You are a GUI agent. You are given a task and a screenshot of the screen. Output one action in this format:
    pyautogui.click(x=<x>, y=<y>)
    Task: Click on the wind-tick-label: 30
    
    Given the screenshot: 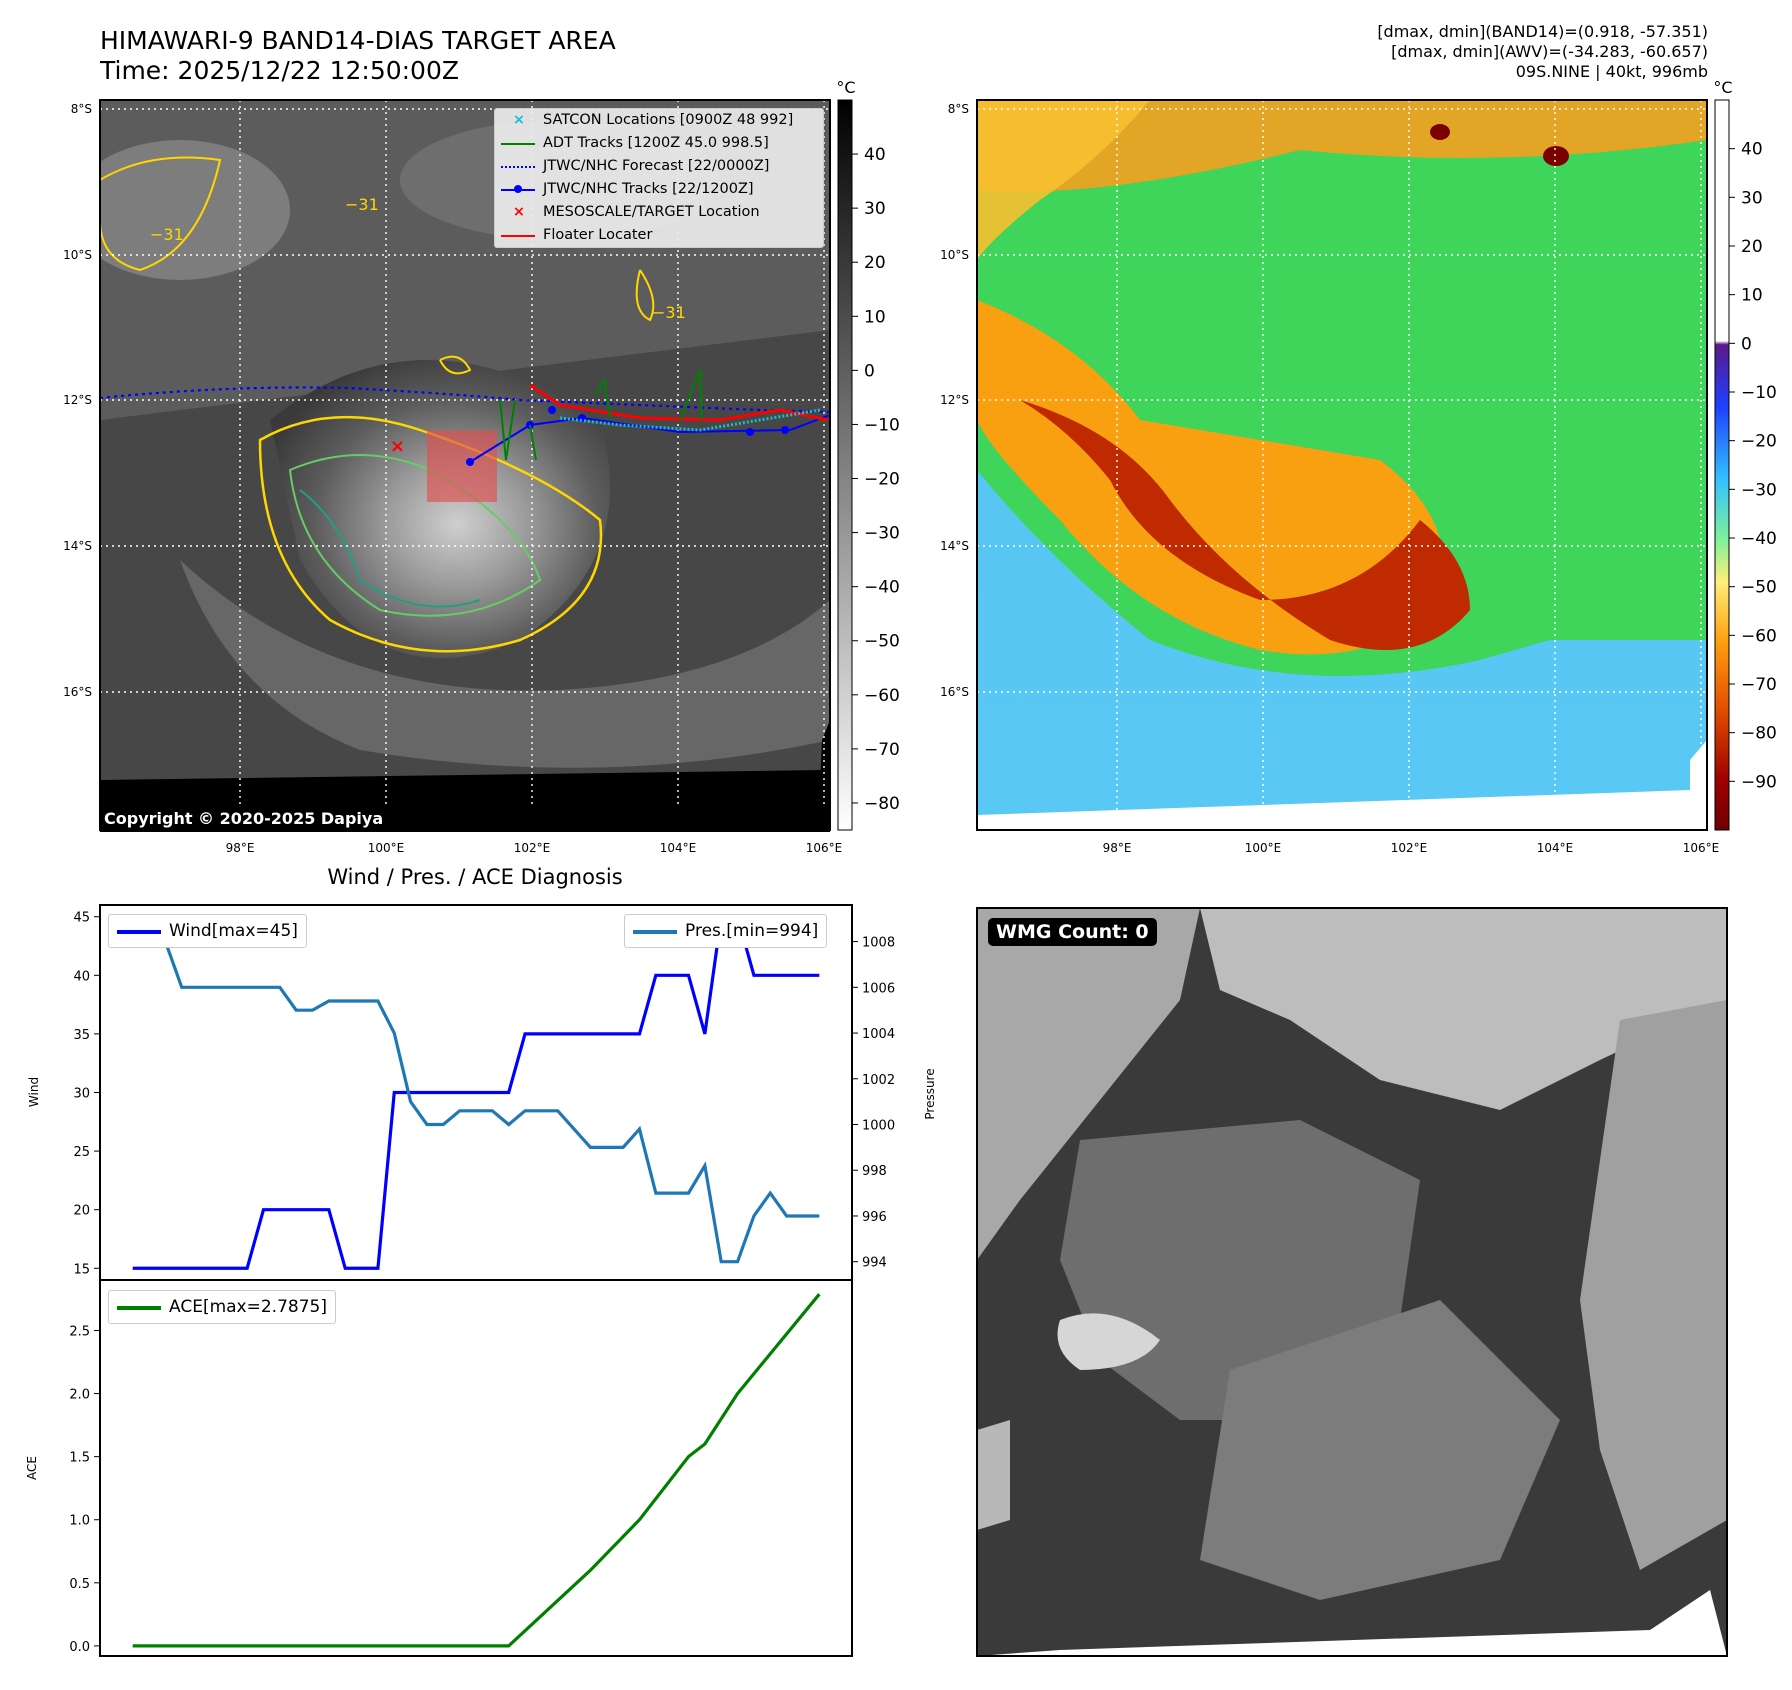 What is the action you would take?
    pyautogui.click(x=81, y=1094)
    